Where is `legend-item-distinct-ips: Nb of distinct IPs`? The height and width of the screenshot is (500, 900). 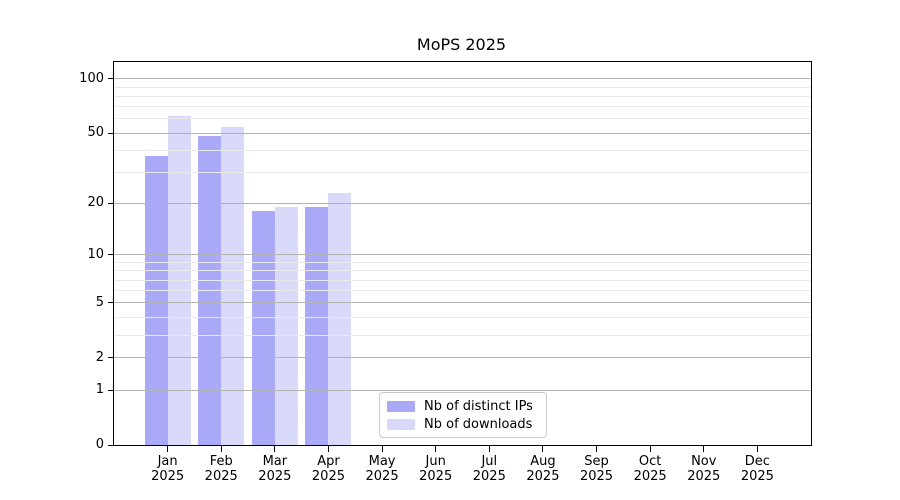
legend-item-distinct-ips: Nb of distinct IPs is located at coordinates (466, 406).